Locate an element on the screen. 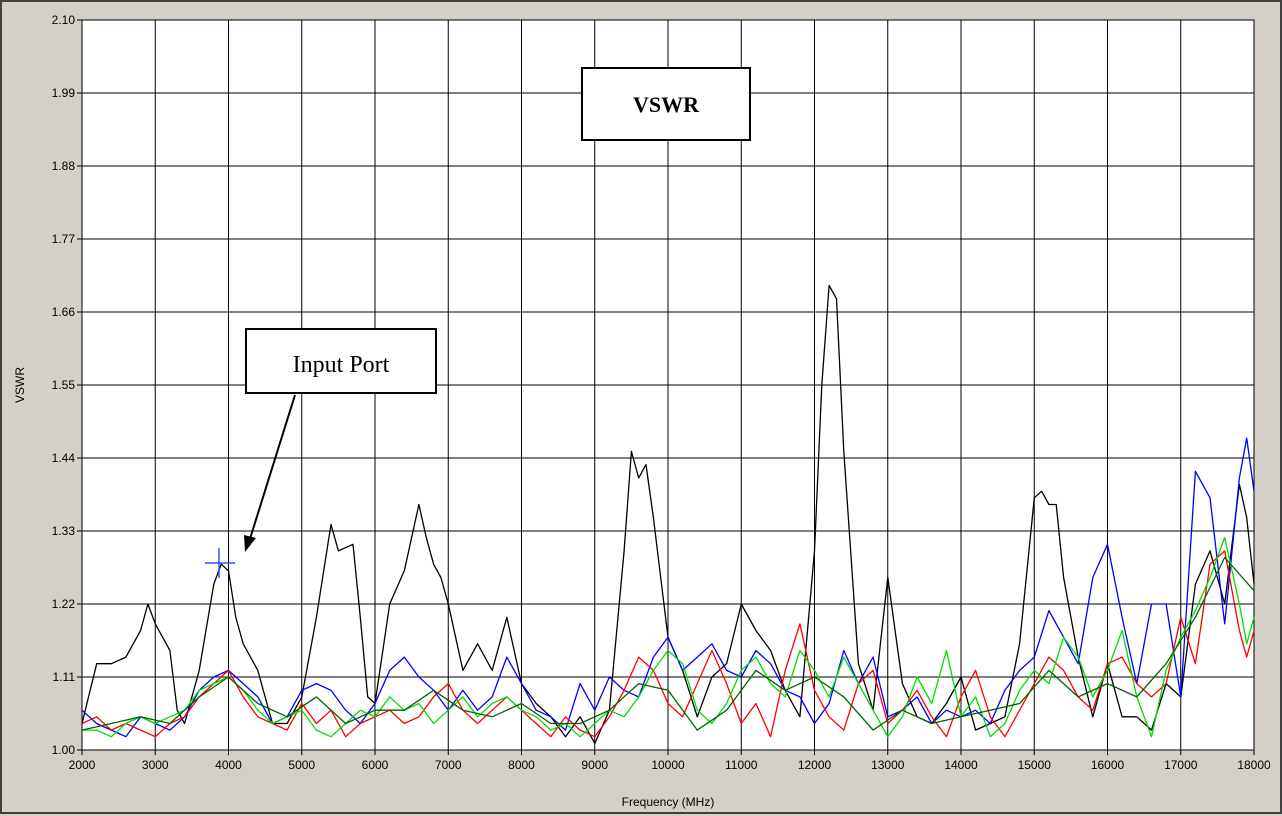 This screenshot has height=816, width=1282. y-tick-label: 2.10 is located at coordinates (64, 20).